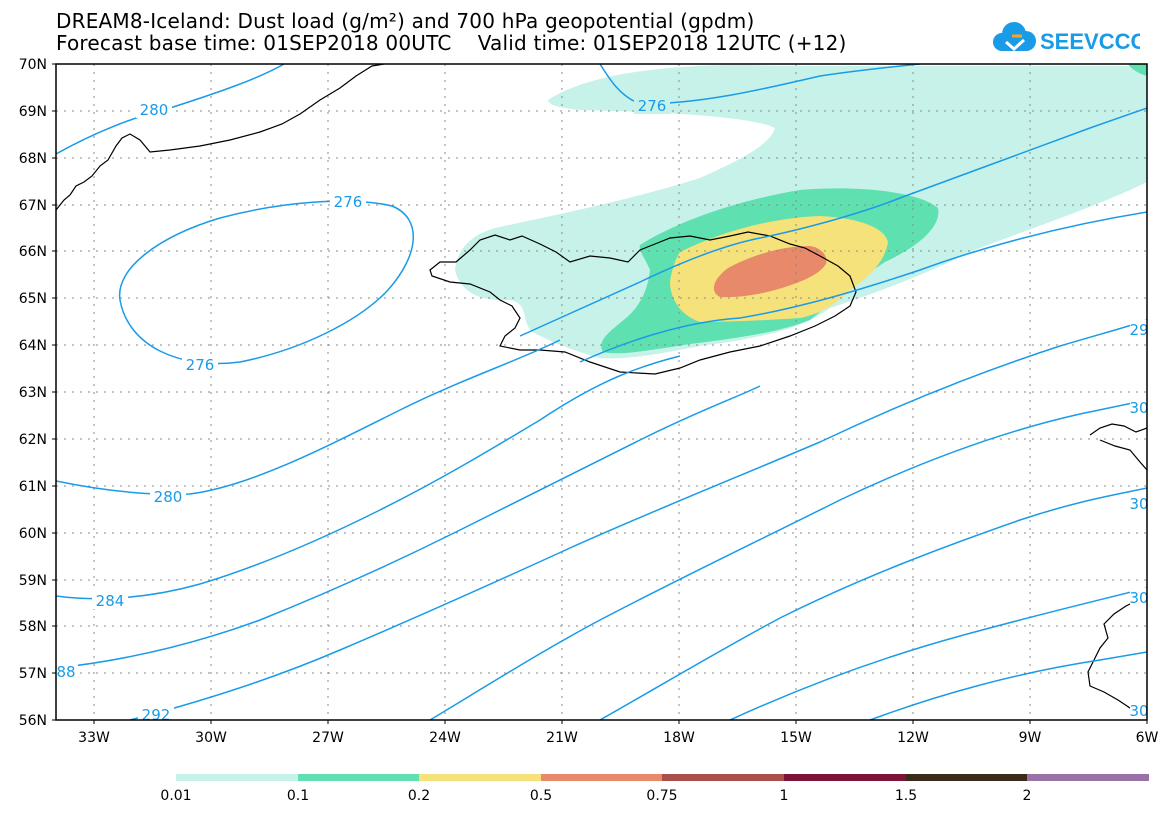  What do you see at coordinates (33, 299) in the screenshot?
I see `lat-label: 65N` at bounding box center [33, 299].